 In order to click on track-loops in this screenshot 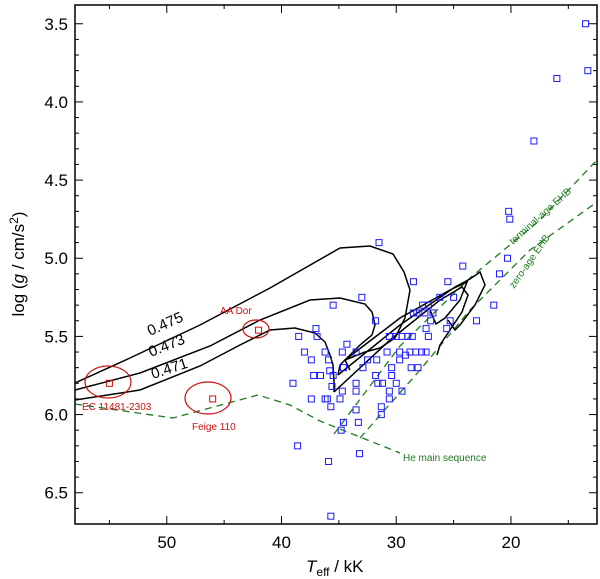, I will do `click(409, 331)`.